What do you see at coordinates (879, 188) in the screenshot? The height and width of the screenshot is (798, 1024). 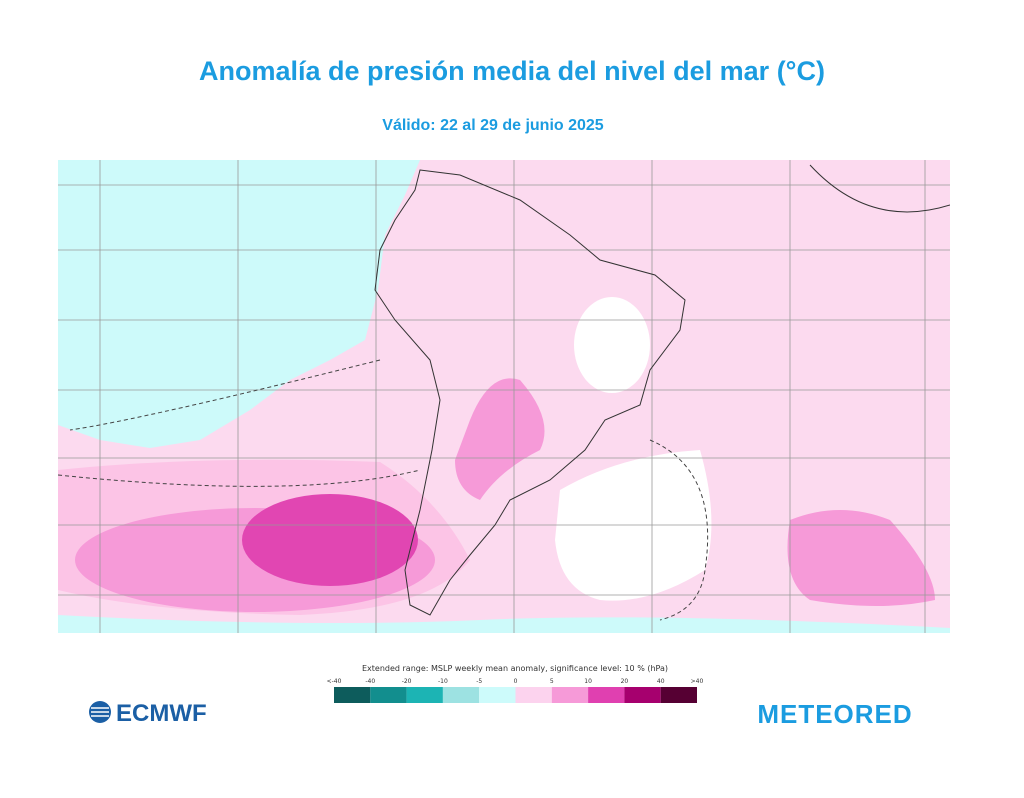 I see `coastline` at bounding box center [879, 188].